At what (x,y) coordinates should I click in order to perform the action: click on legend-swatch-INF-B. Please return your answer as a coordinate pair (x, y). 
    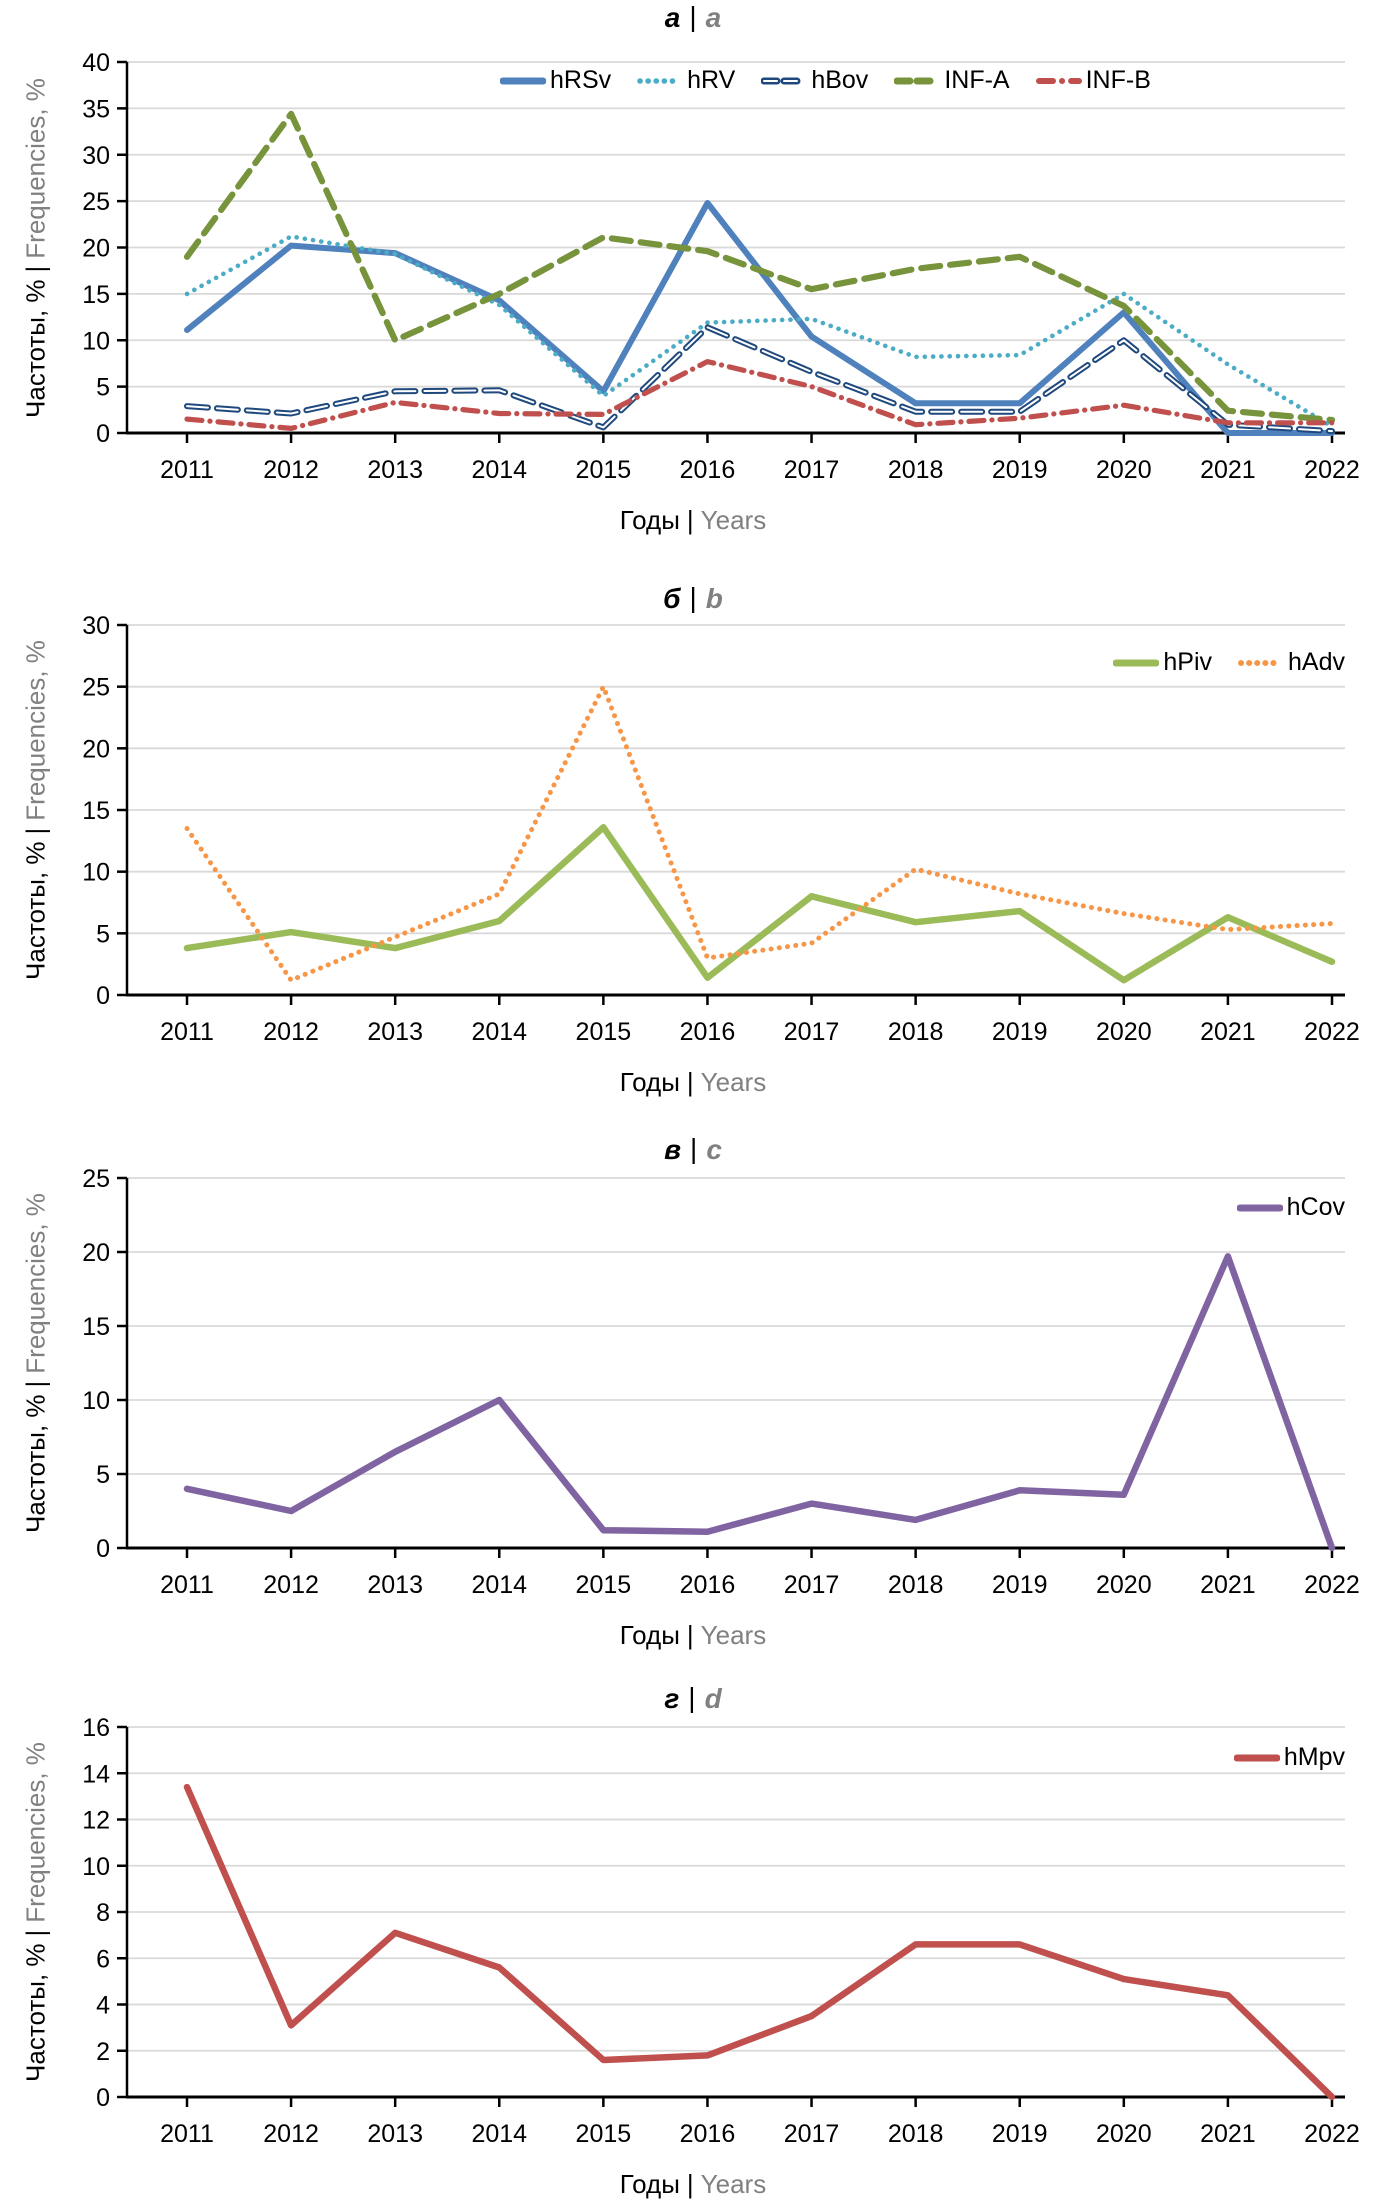
    Looking at the image, I should click on (1058, 80).